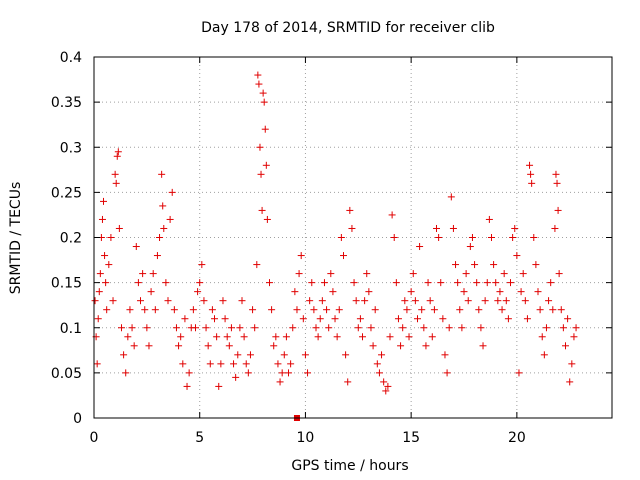 The height and width of the screenshot is (480, 640). I want to click on y-tick-label: 0, so click(77, 419).